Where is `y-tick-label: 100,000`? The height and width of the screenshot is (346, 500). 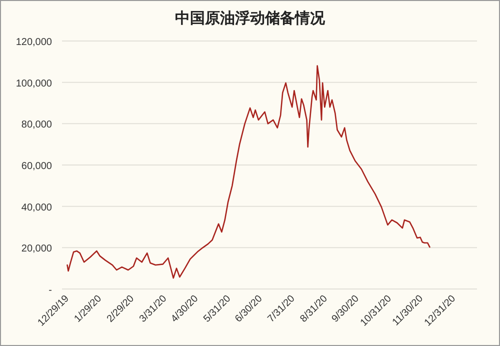 y-tick-label: 100,000 is located at coordinates (34, 84).